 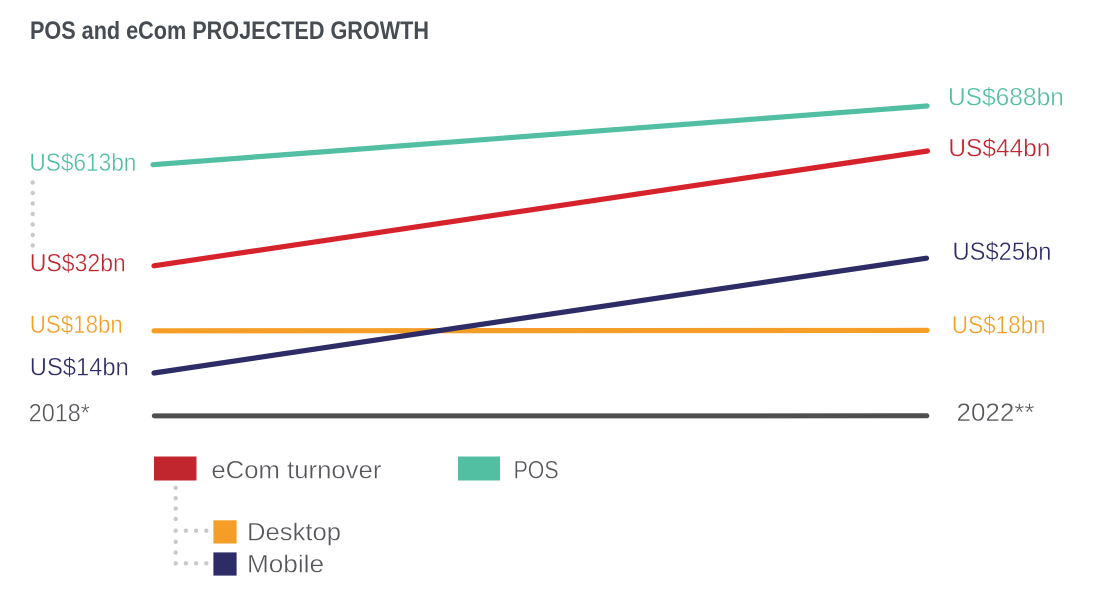 What do you see at coordinates (1002, 252) in the screenshot?
I see `svg-text: US$25bn` at bounding box center [1002, 252].